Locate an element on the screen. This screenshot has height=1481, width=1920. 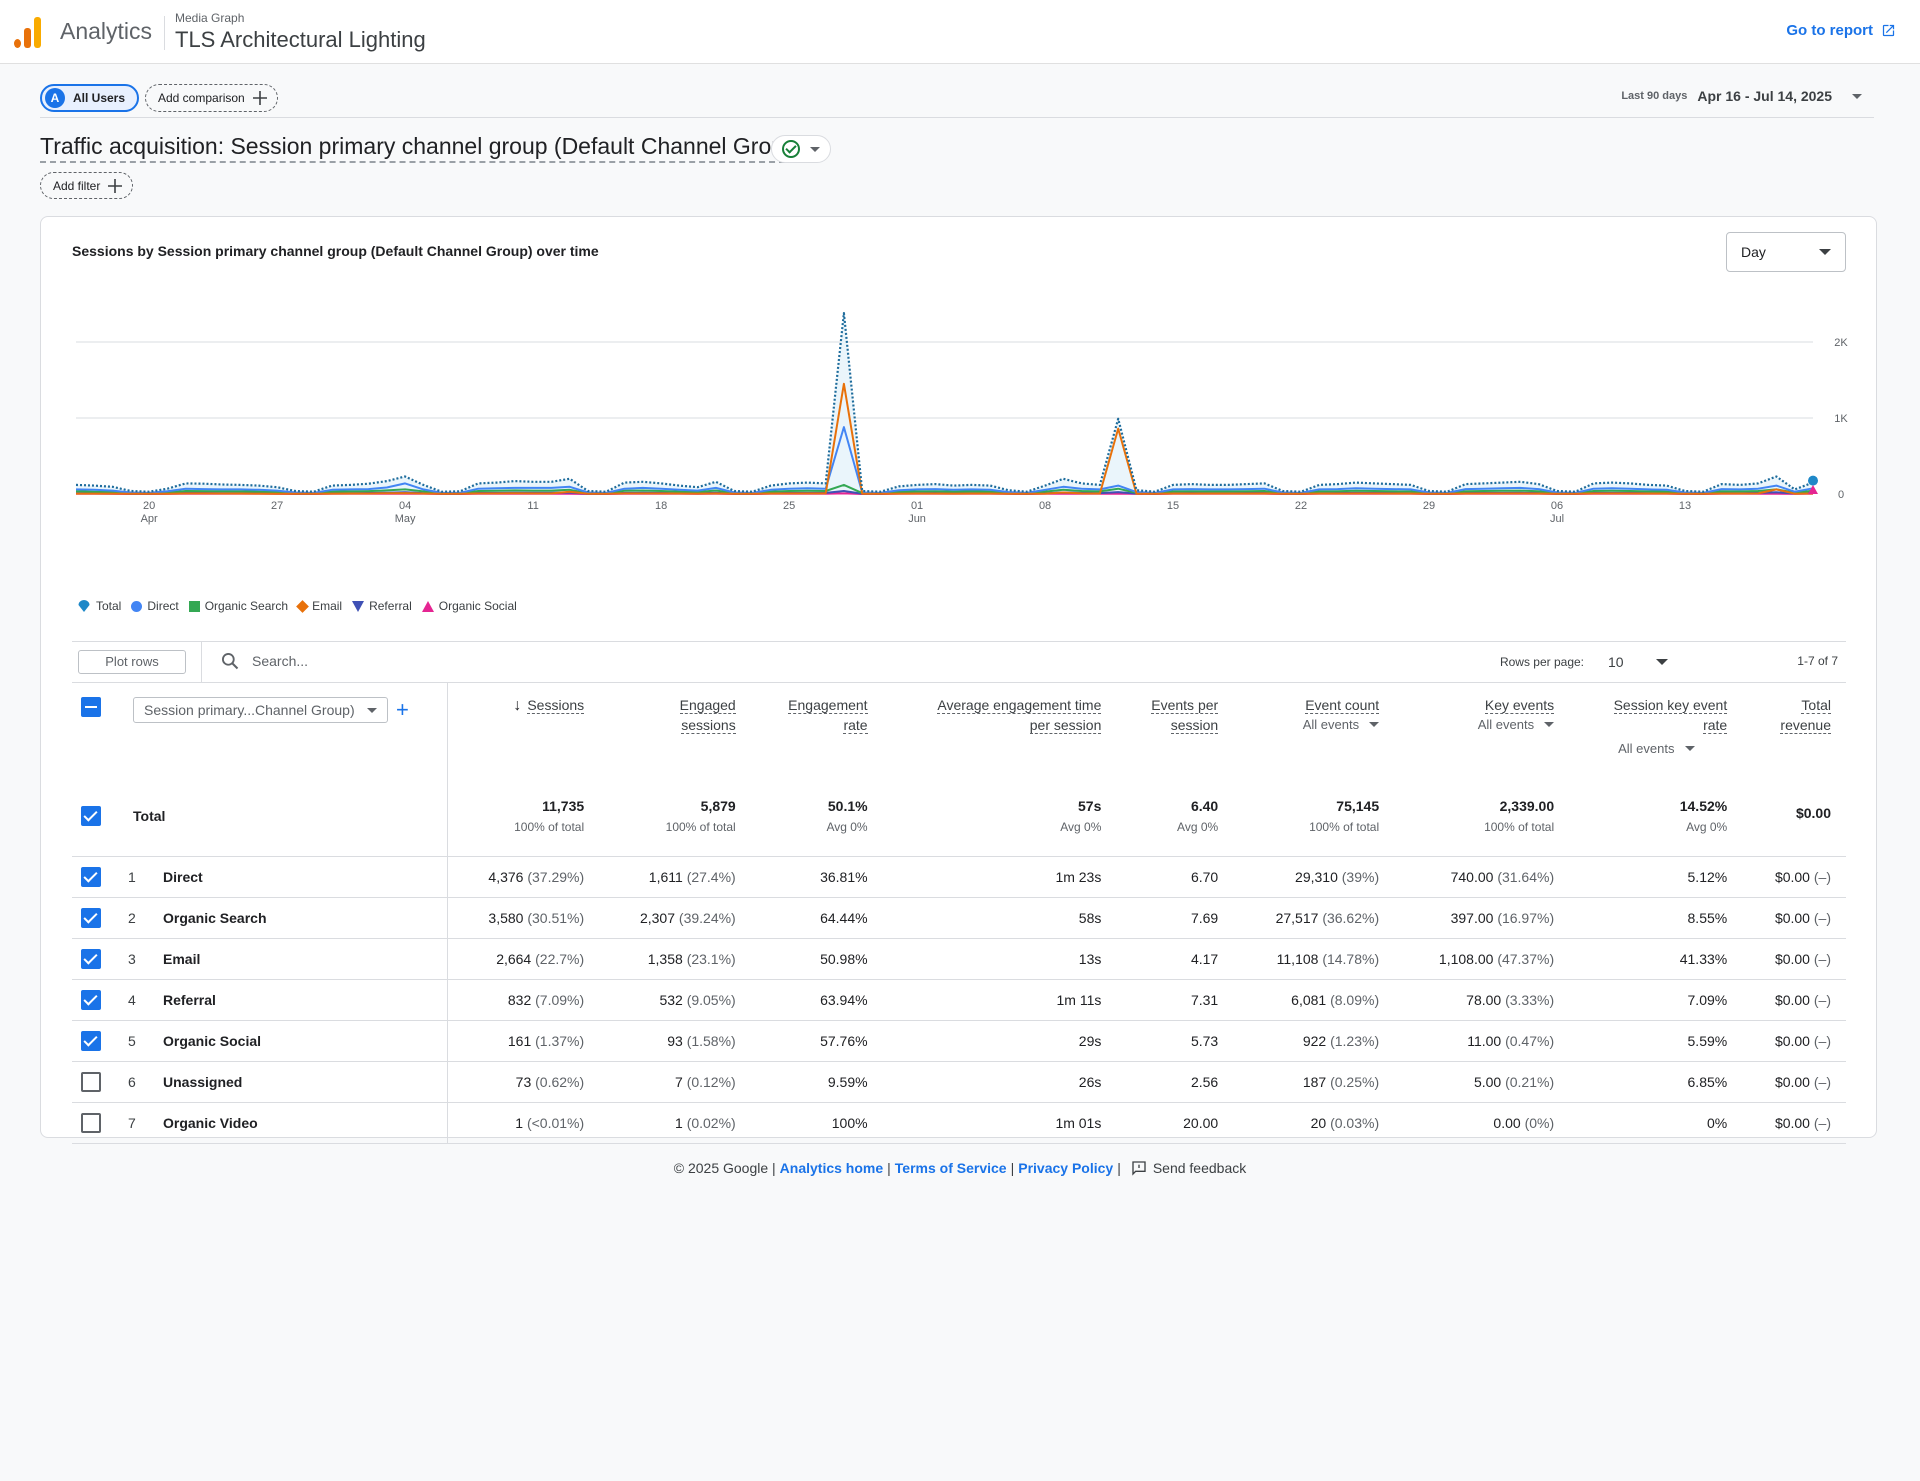
add-filter-button: Add filter is located at coordinates (87, 185).